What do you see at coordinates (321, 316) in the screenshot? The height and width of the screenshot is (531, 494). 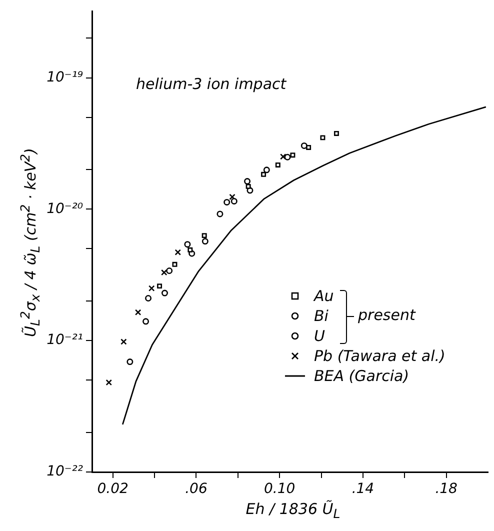 I see `legend-label: Bi` at bounding box center [321, 316].